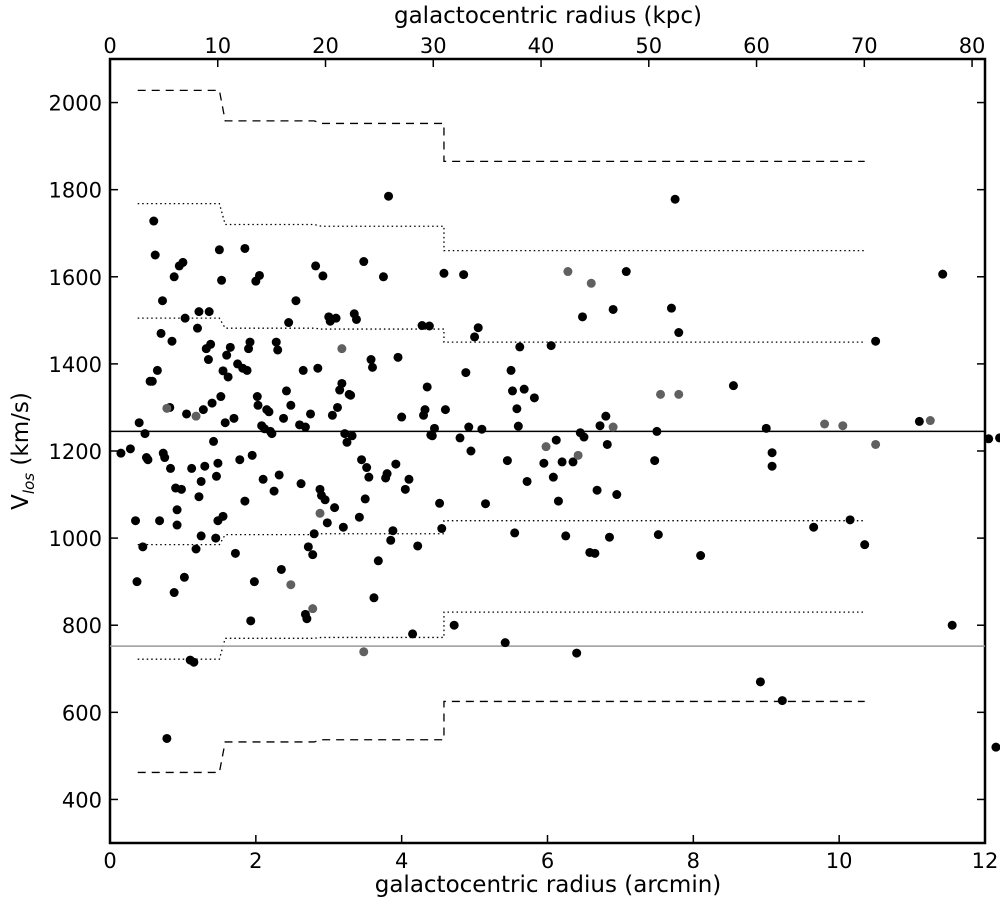  Describe the element at coordinates (109, 46) in the screenshot. I see `x-top-tick-label: 0` at that location.